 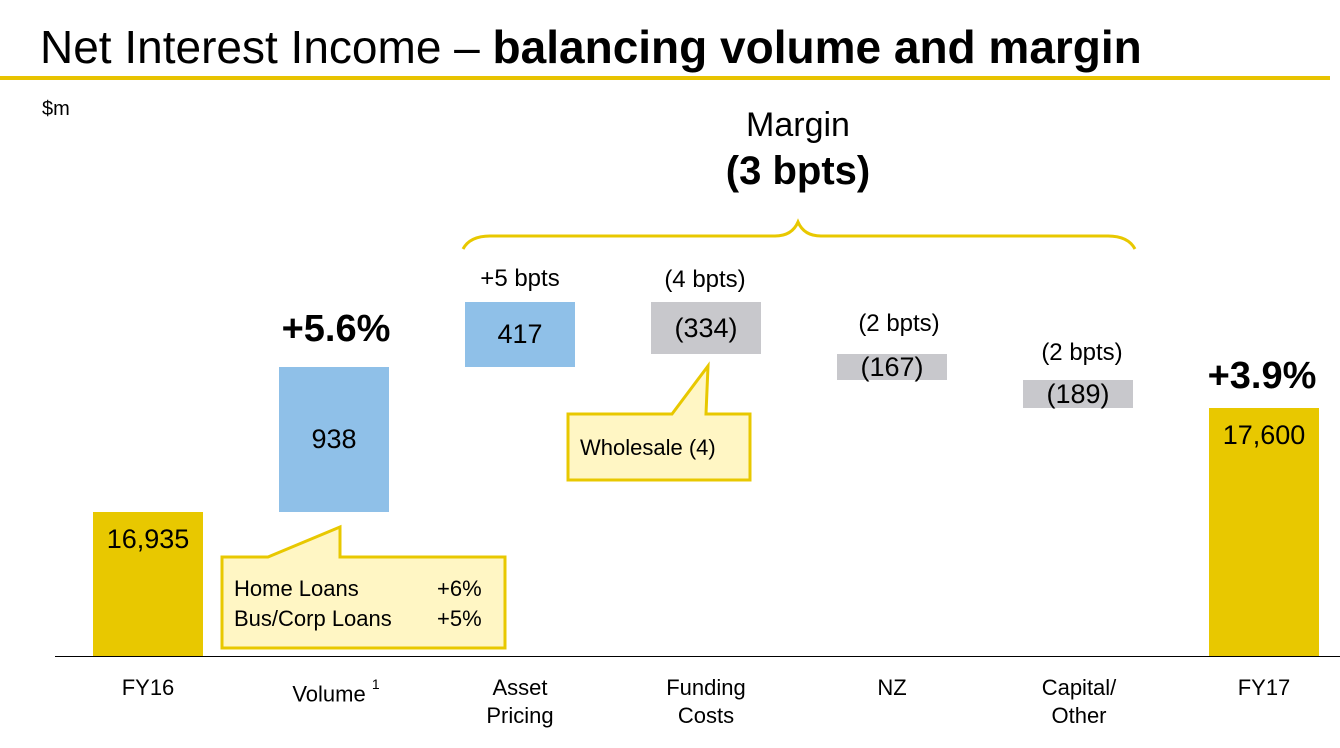 What do you see at coordinates (329, 694) in the screenshot?
I see `x-tick-volume-text: Volume` at bounding box center [329, 694].